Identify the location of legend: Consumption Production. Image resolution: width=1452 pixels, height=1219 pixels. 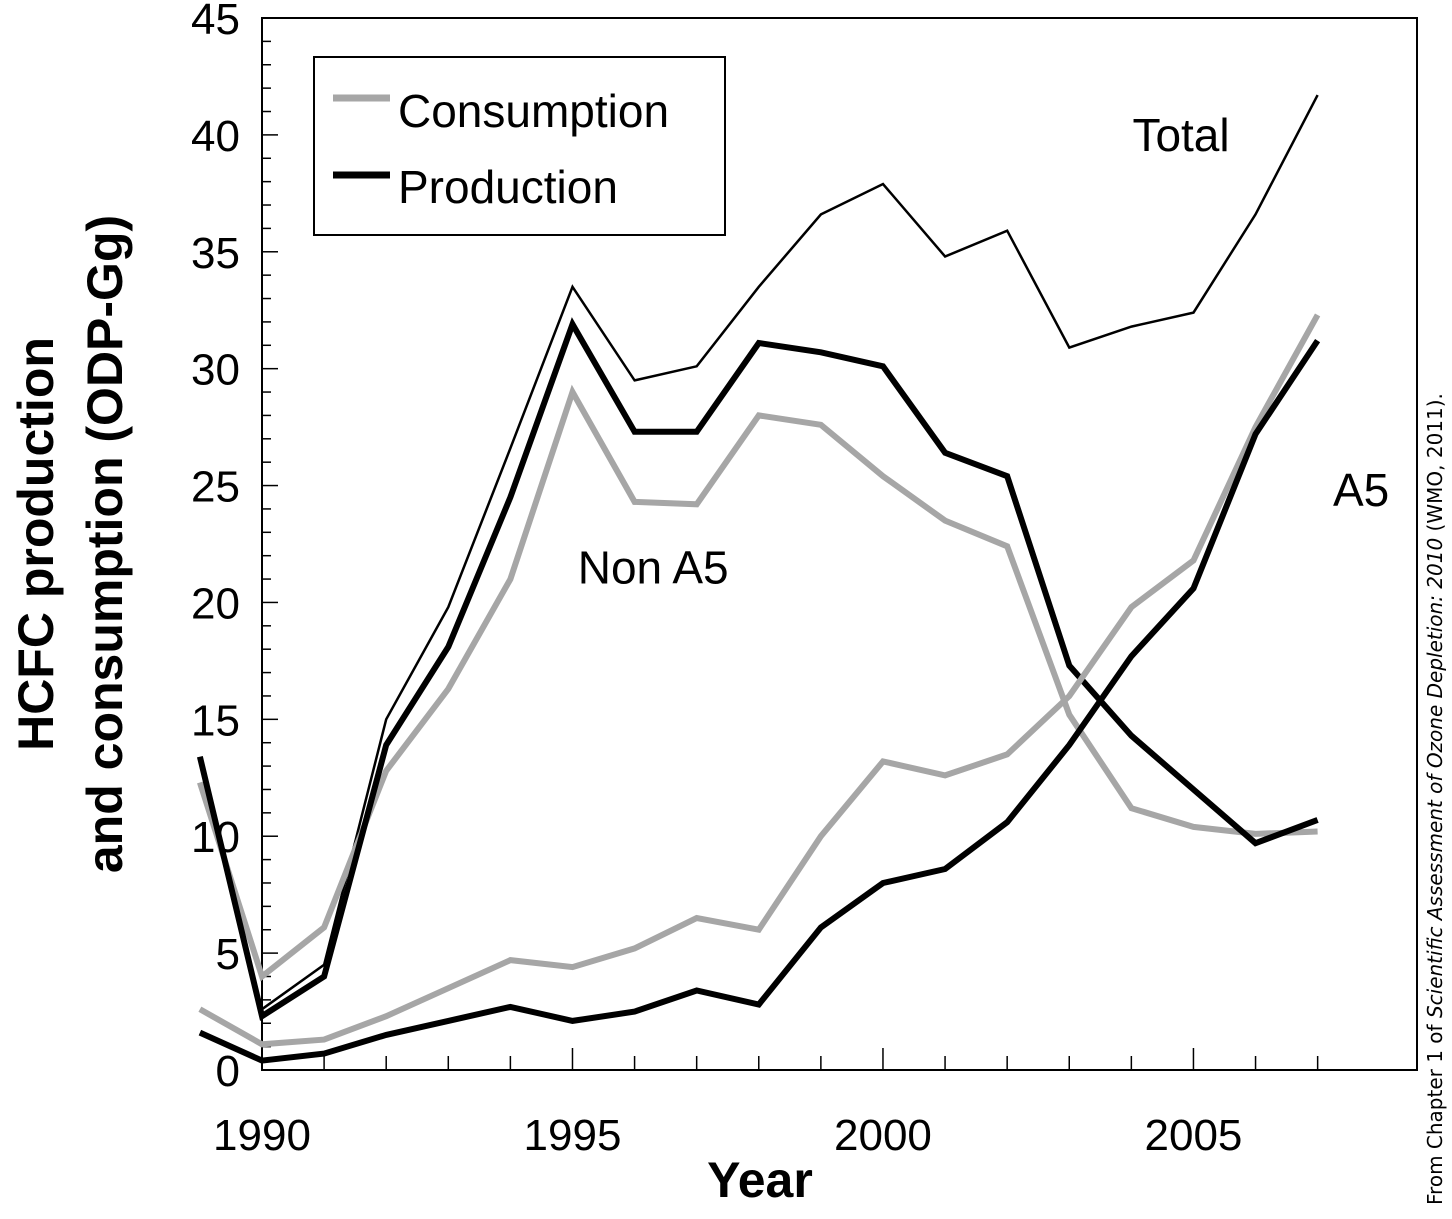
(519, 146).